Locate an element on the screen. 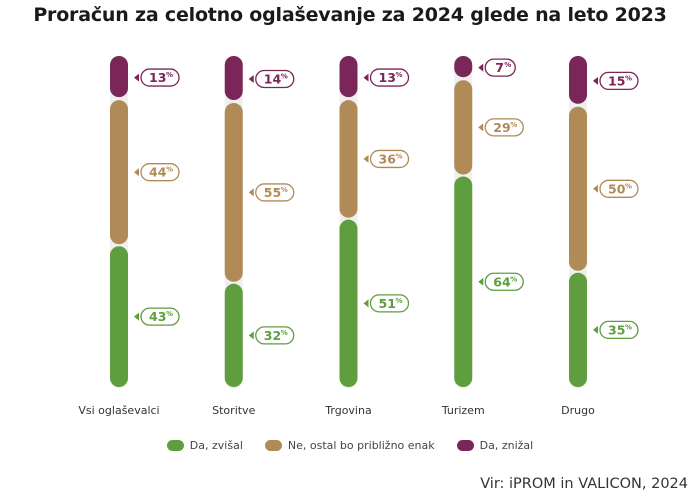 The image size is (700, 504). bar-segment-group: 64% is located at coordinates (489, 281).